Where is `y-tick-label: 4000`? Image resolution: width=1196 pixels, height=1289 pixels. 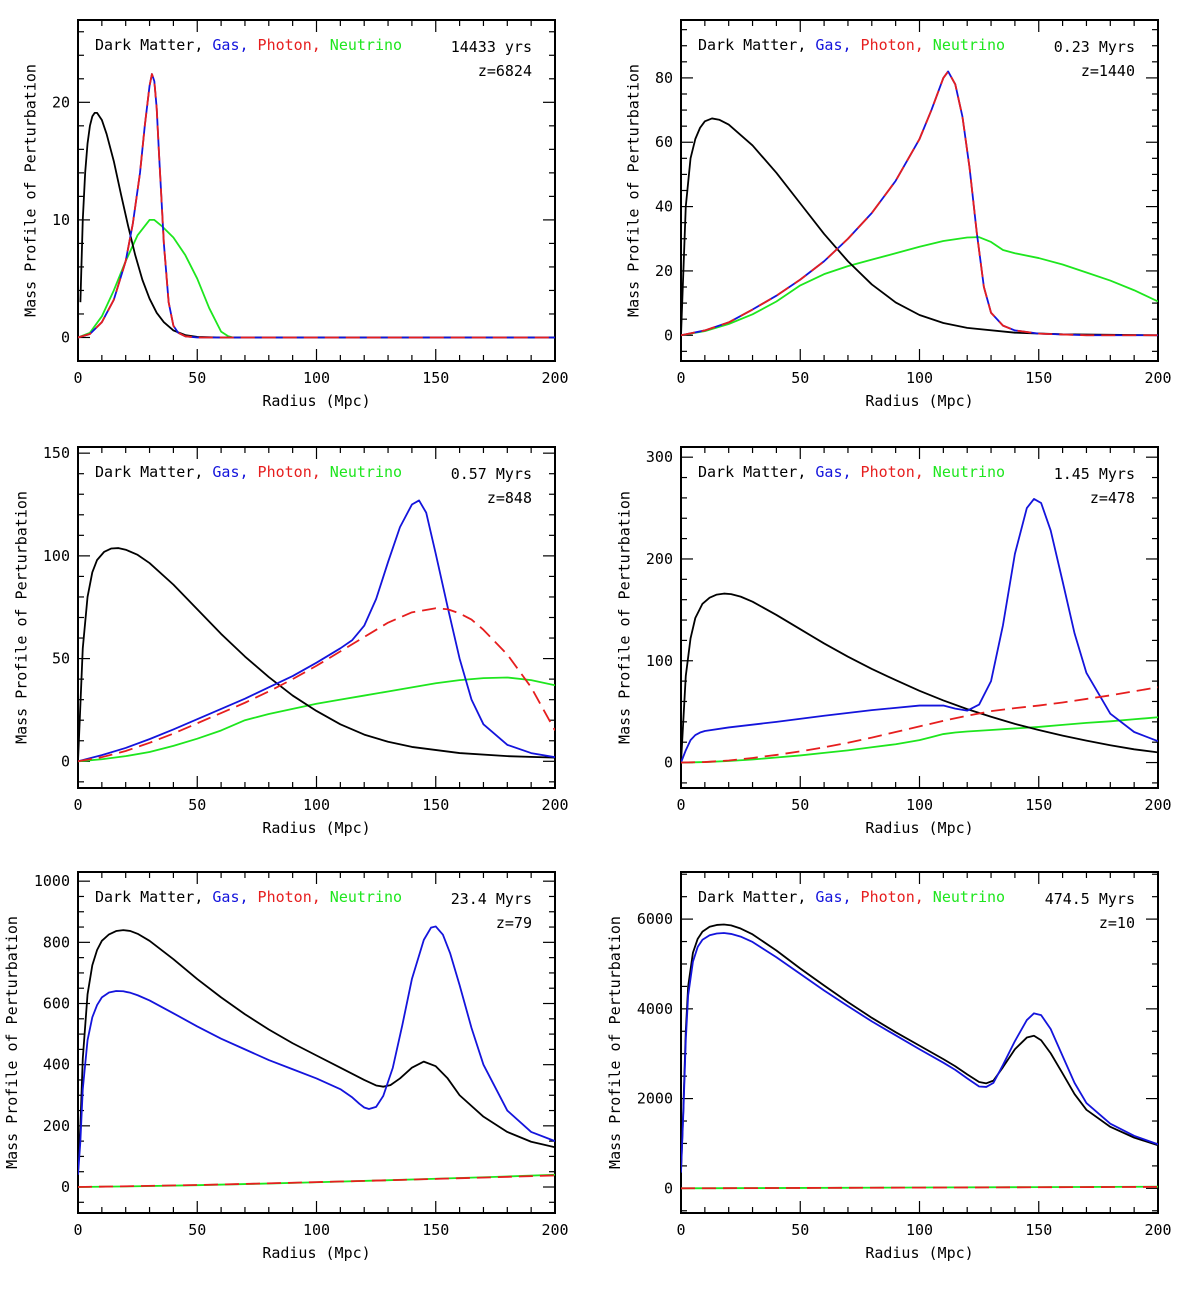
y-tick-label: 4000 is located at coordinates (655, 1009).